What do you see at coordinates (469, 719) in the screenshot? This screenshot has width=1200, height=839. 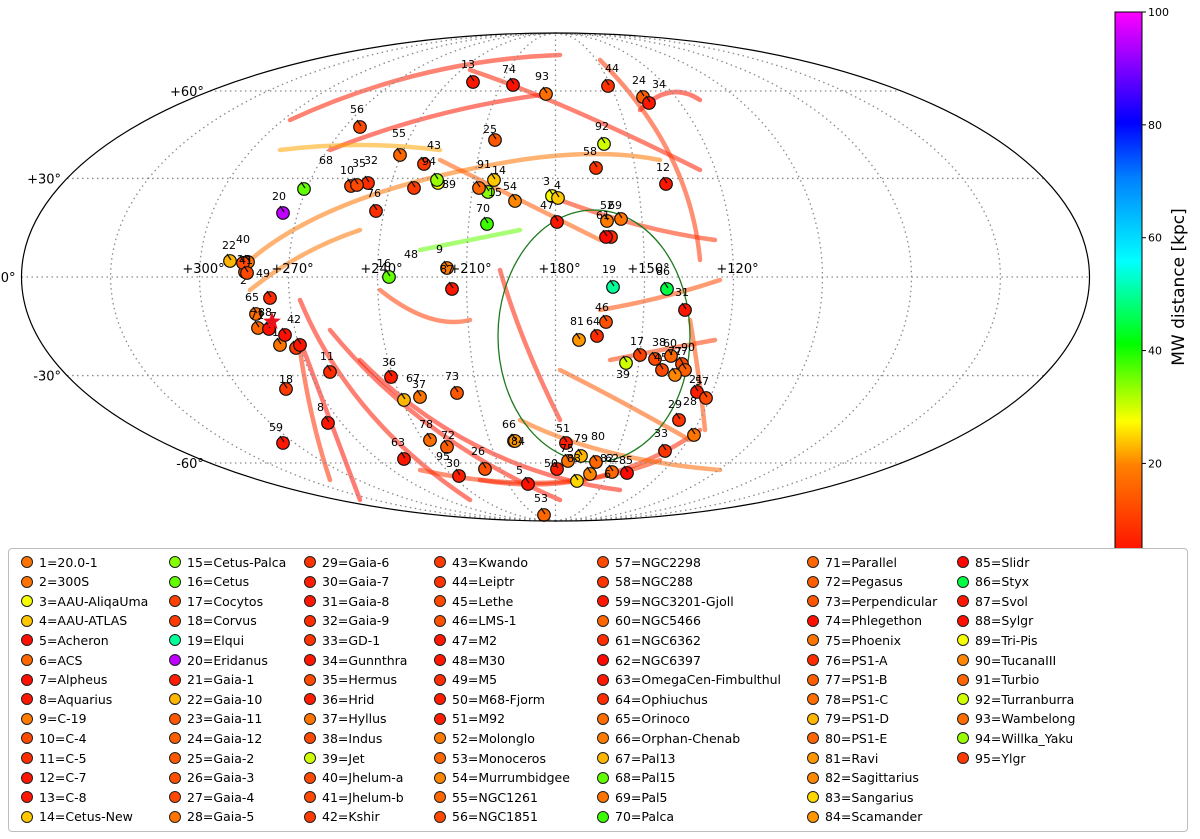 I see `legend-entry: 51=M92` at bounding box center [469, 719].